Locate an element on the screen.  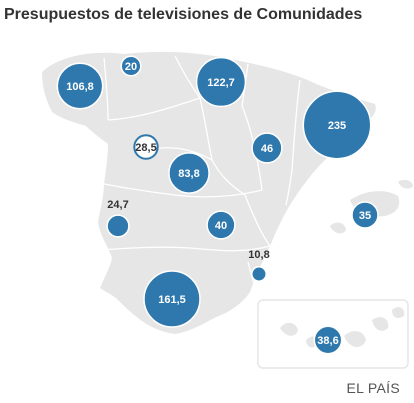
bubble-label-murcia: 10,8 is located at coordinates (258, 255).